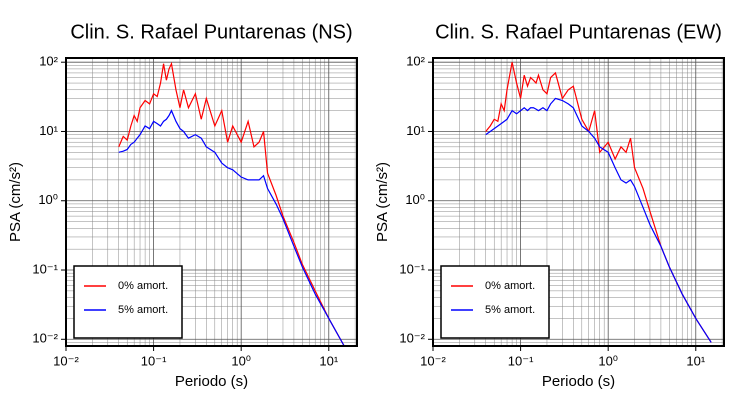 This screenshot has height=400, width=730. I want to click on chart-title: Clin. S. Rafael Puntarenas (EW), so click(578, 32).